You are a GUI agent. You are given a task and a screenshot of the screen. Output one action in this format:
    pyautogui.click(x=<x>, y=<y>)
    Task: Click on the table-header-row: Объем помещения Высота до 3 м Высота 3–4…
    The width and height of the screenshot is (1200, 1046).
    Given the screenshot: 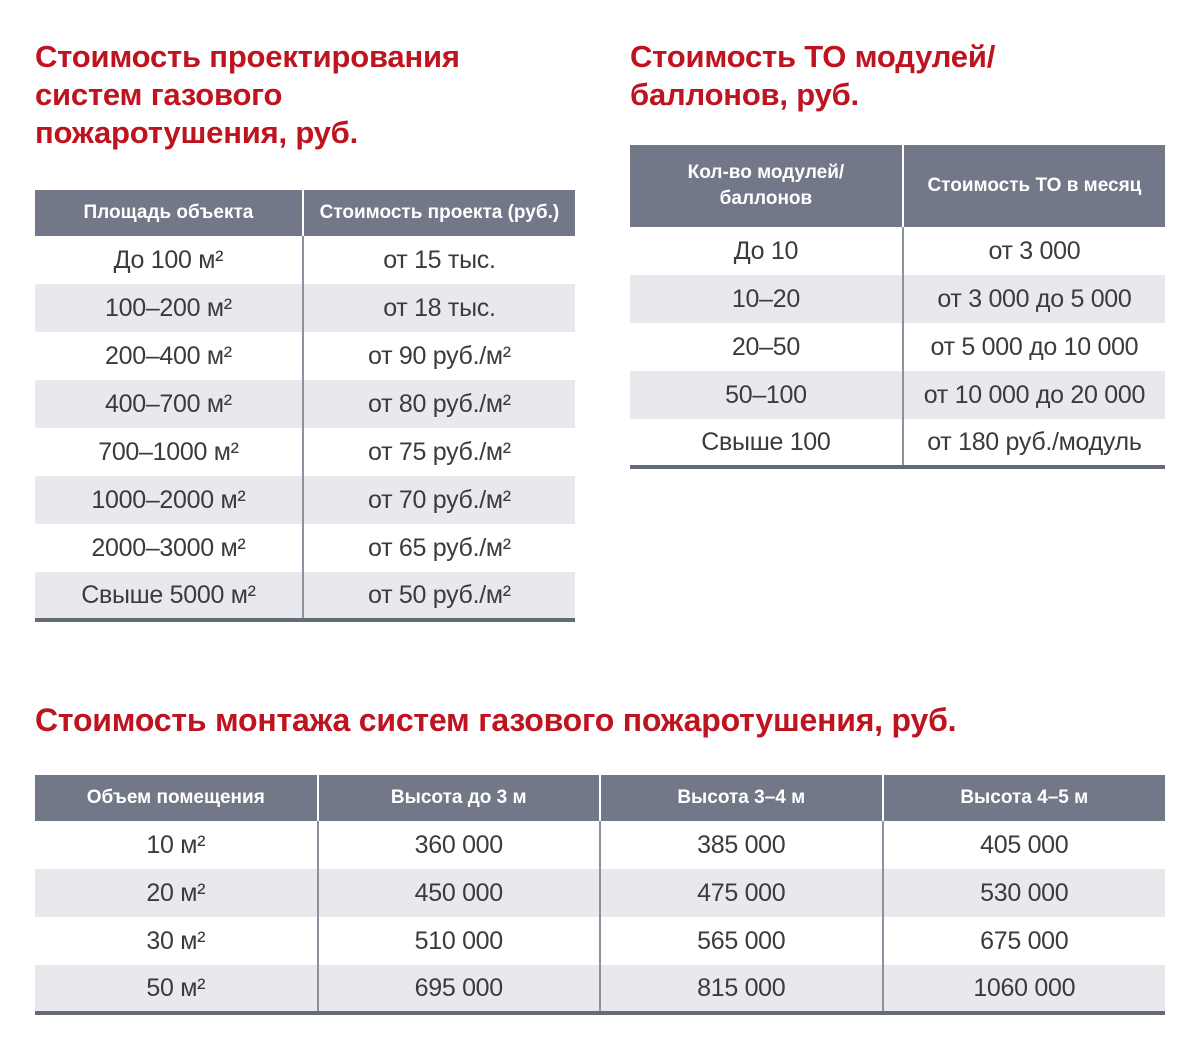 What is the action you would take?
    pyautogui.click(x=600, y=798)
    